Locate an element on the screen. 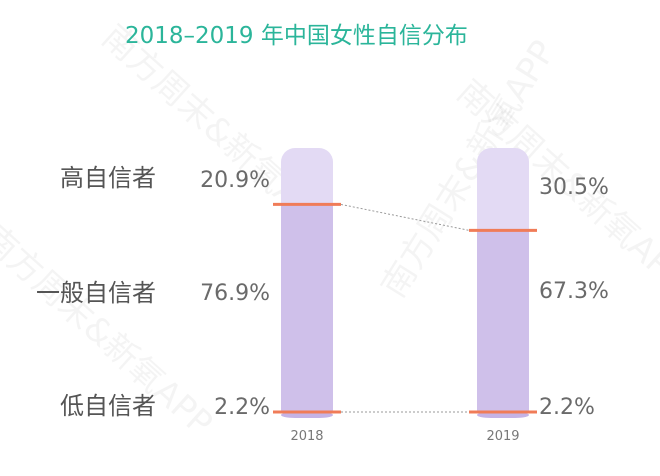 The height and width of the screenshot is (476, 660). chart-title: 2018–2019 年中国女性自信分布 is located at coordinates (296, 36).